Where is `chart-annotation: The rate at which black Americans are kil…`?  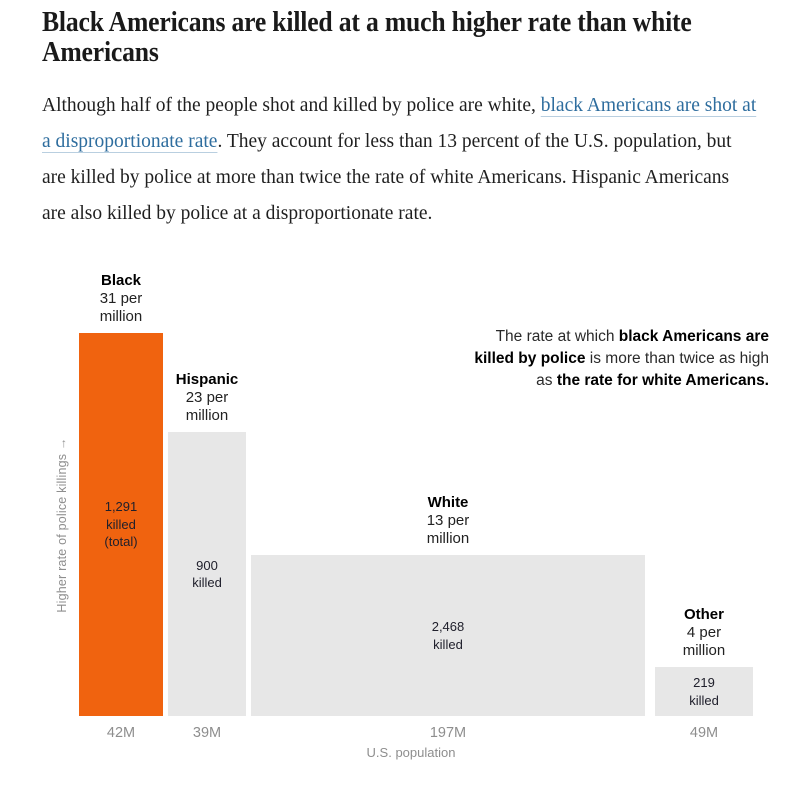
chart-annotation: The rate at which black Americans are kil… is located at coordinates (589, 359).